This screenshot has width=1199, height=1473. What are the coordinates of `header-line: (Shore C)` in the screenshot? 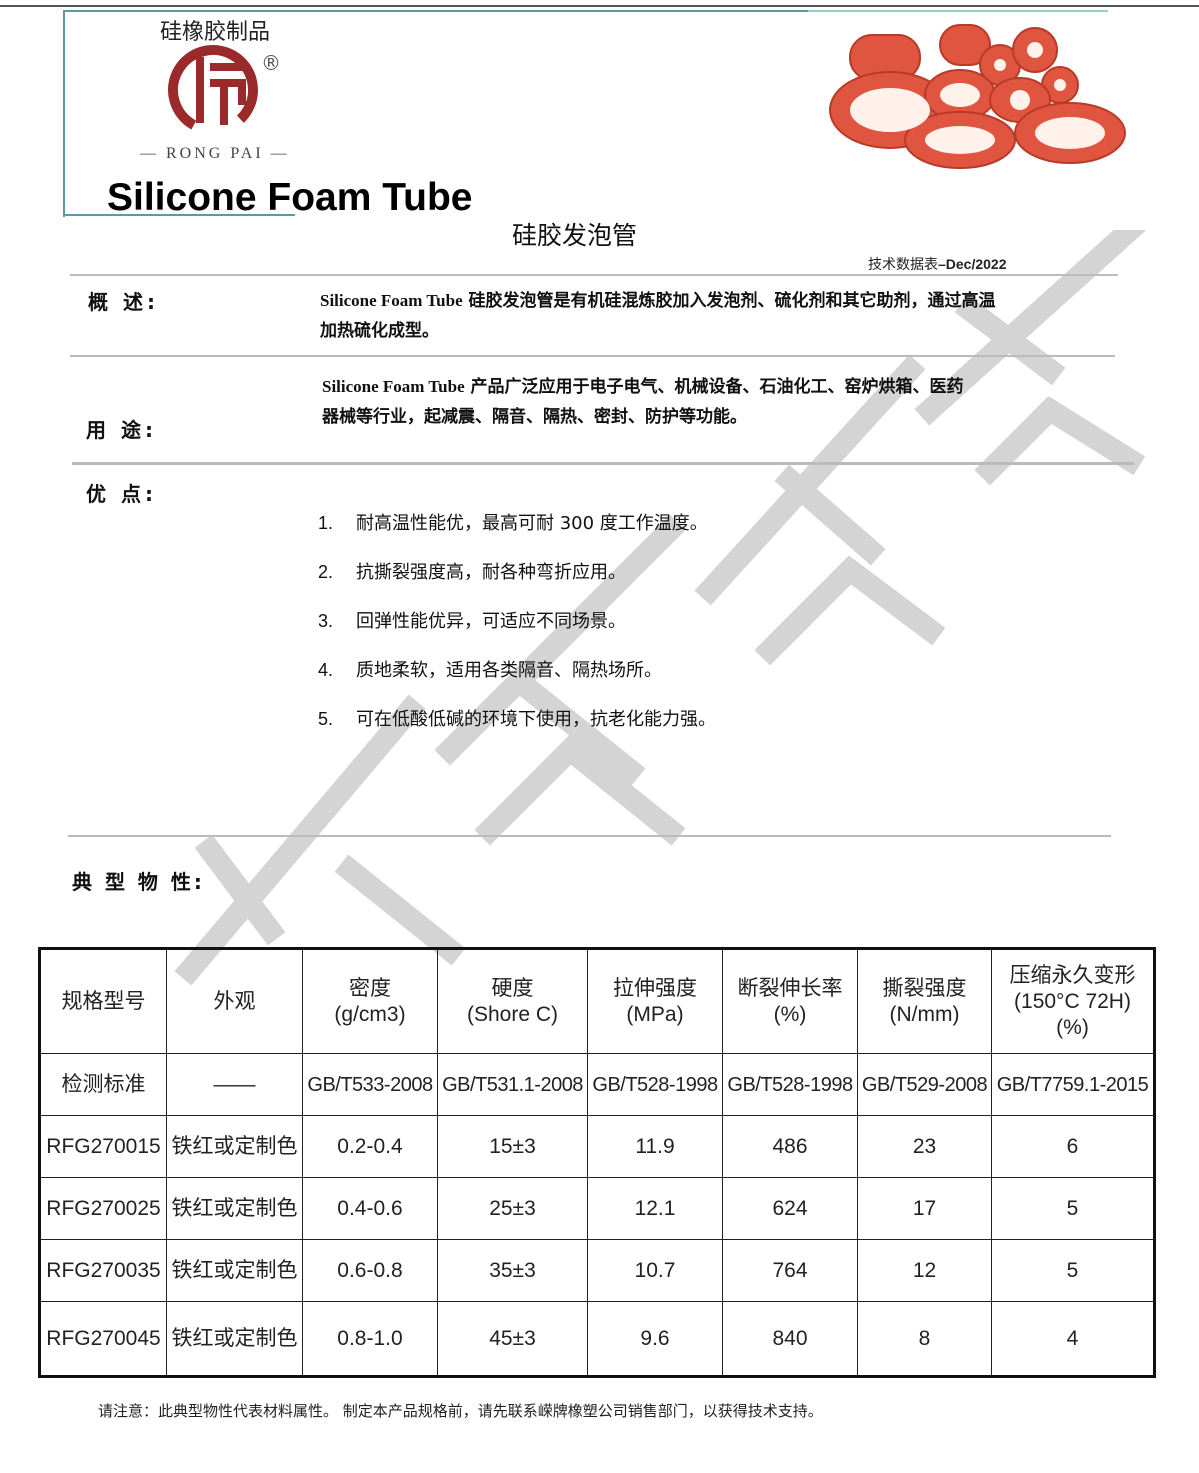 It's located at (512, 1014).